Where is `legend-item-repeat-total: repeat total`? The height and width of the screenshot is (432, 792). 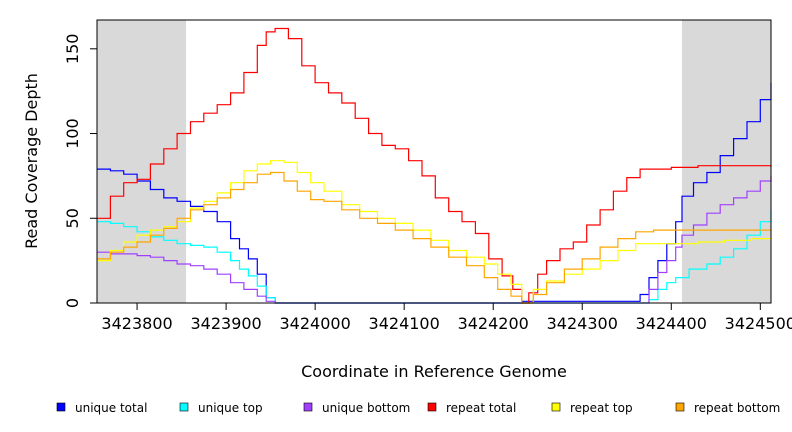 legend-item-repeat-total: repeat total is located at coordinates (471, 408).